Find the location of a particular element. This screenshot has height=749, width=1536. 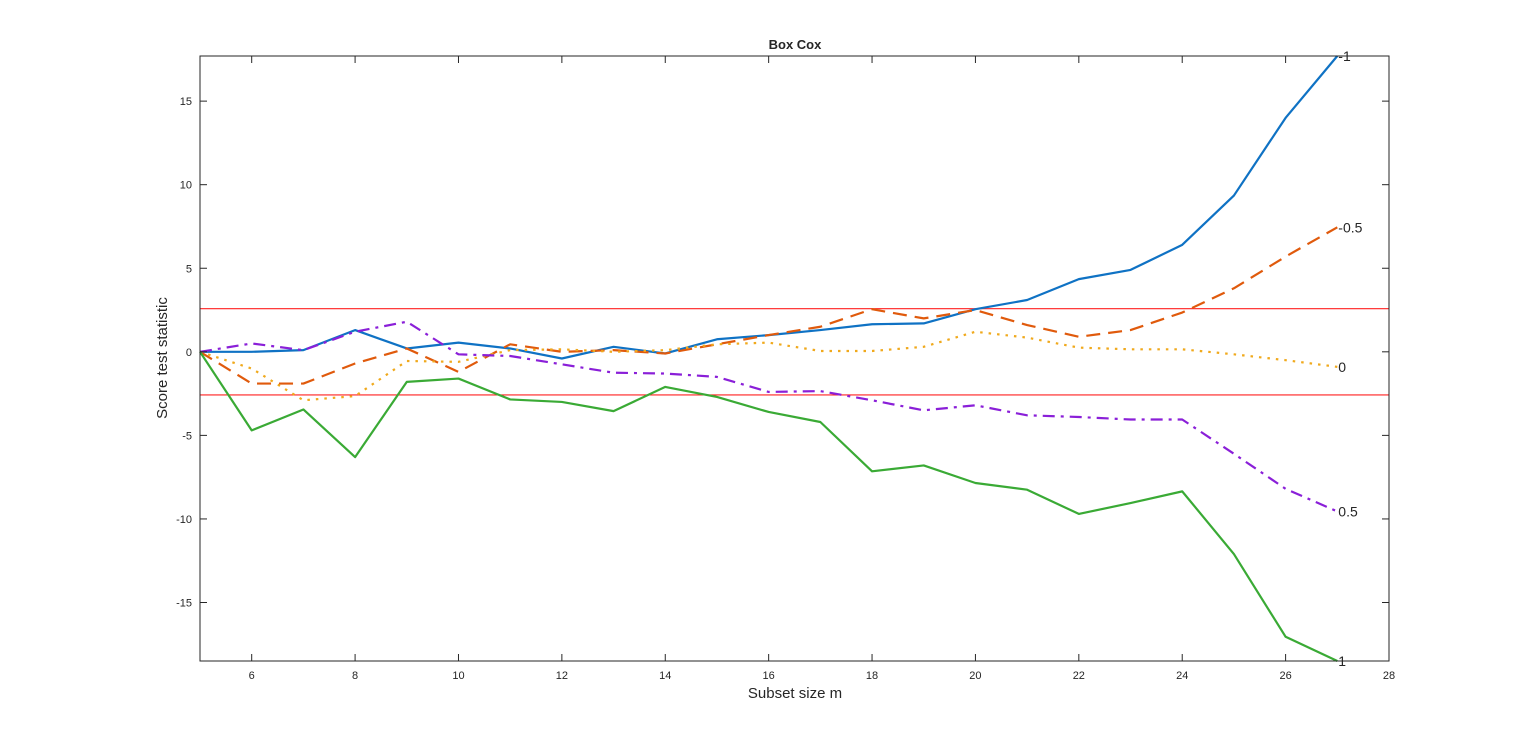

x-tick-label: 6 is located at coordinates (252, 676).